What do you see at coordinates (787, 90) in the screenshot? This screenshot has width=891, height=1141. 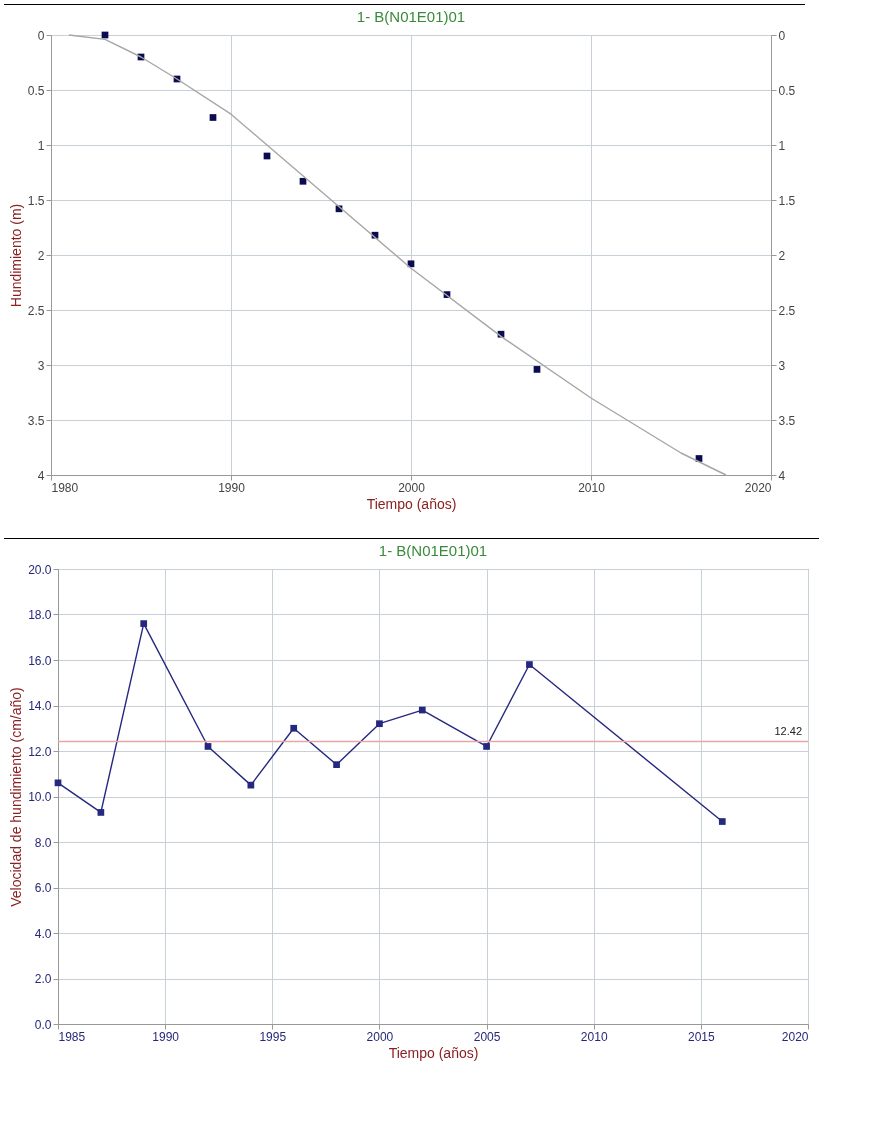 I see `y2-tick-label: 0.5` at bounding box center [787, 90].